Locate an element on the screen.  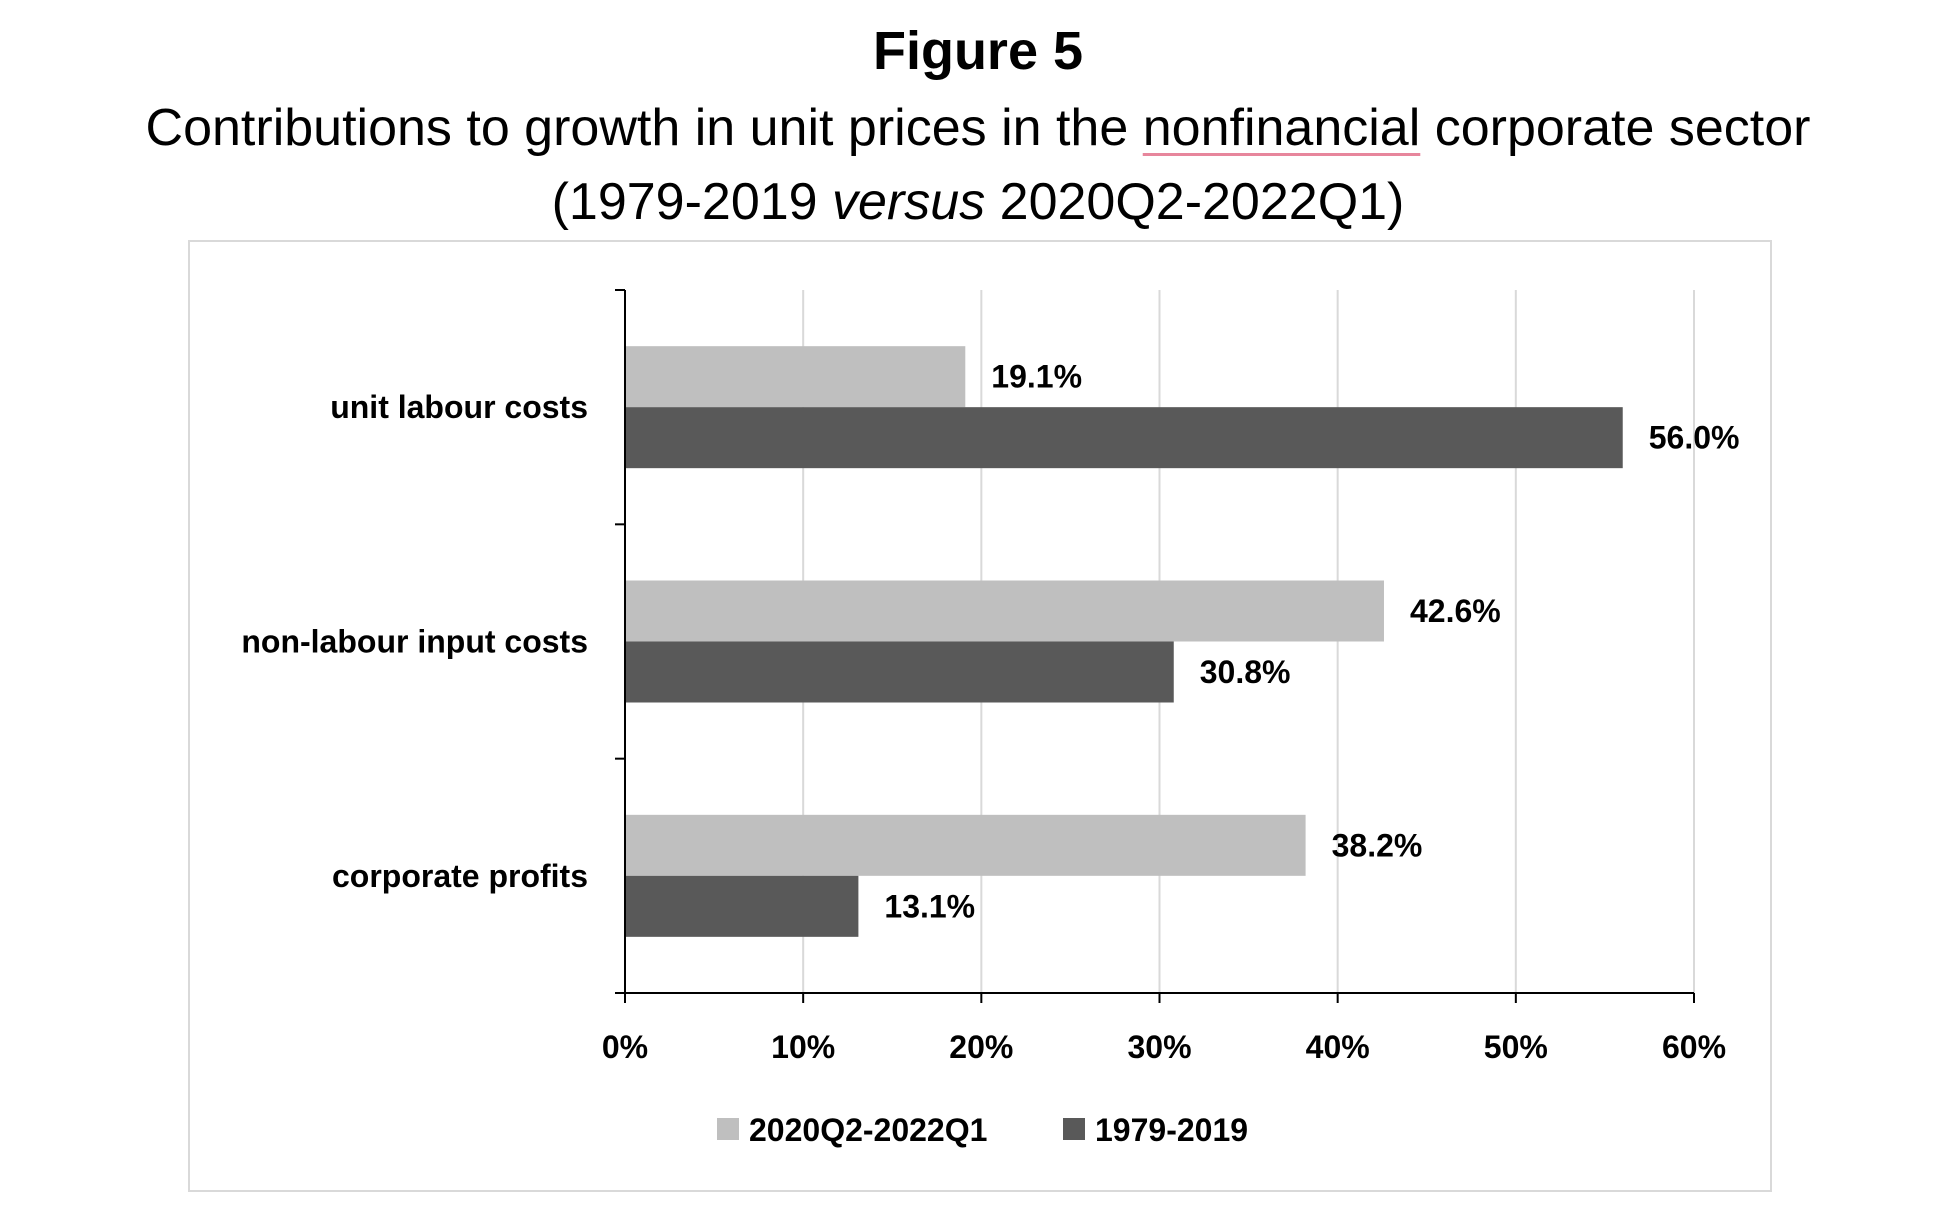
data-label-non-labour-input-costs-2020q2-2022q1: 42.6% is located at coordinates (1455, 611).